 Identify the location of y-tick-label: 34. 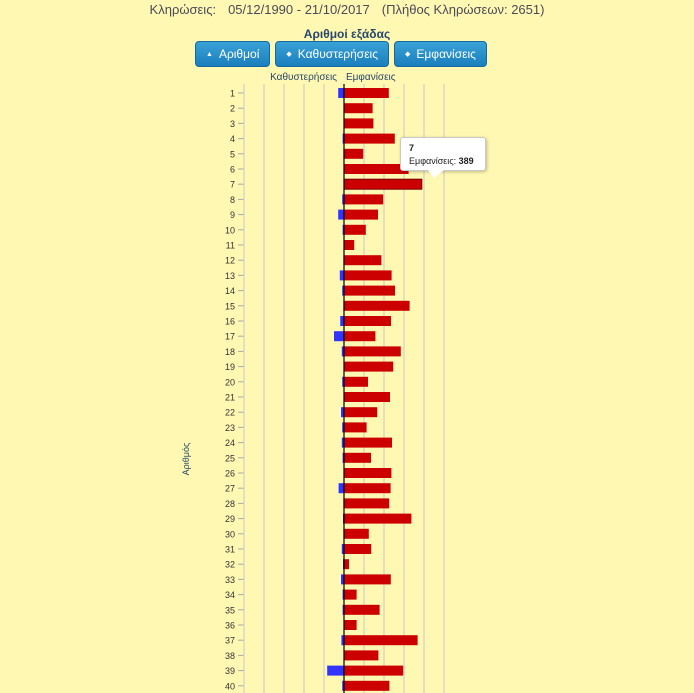
(230, 595).